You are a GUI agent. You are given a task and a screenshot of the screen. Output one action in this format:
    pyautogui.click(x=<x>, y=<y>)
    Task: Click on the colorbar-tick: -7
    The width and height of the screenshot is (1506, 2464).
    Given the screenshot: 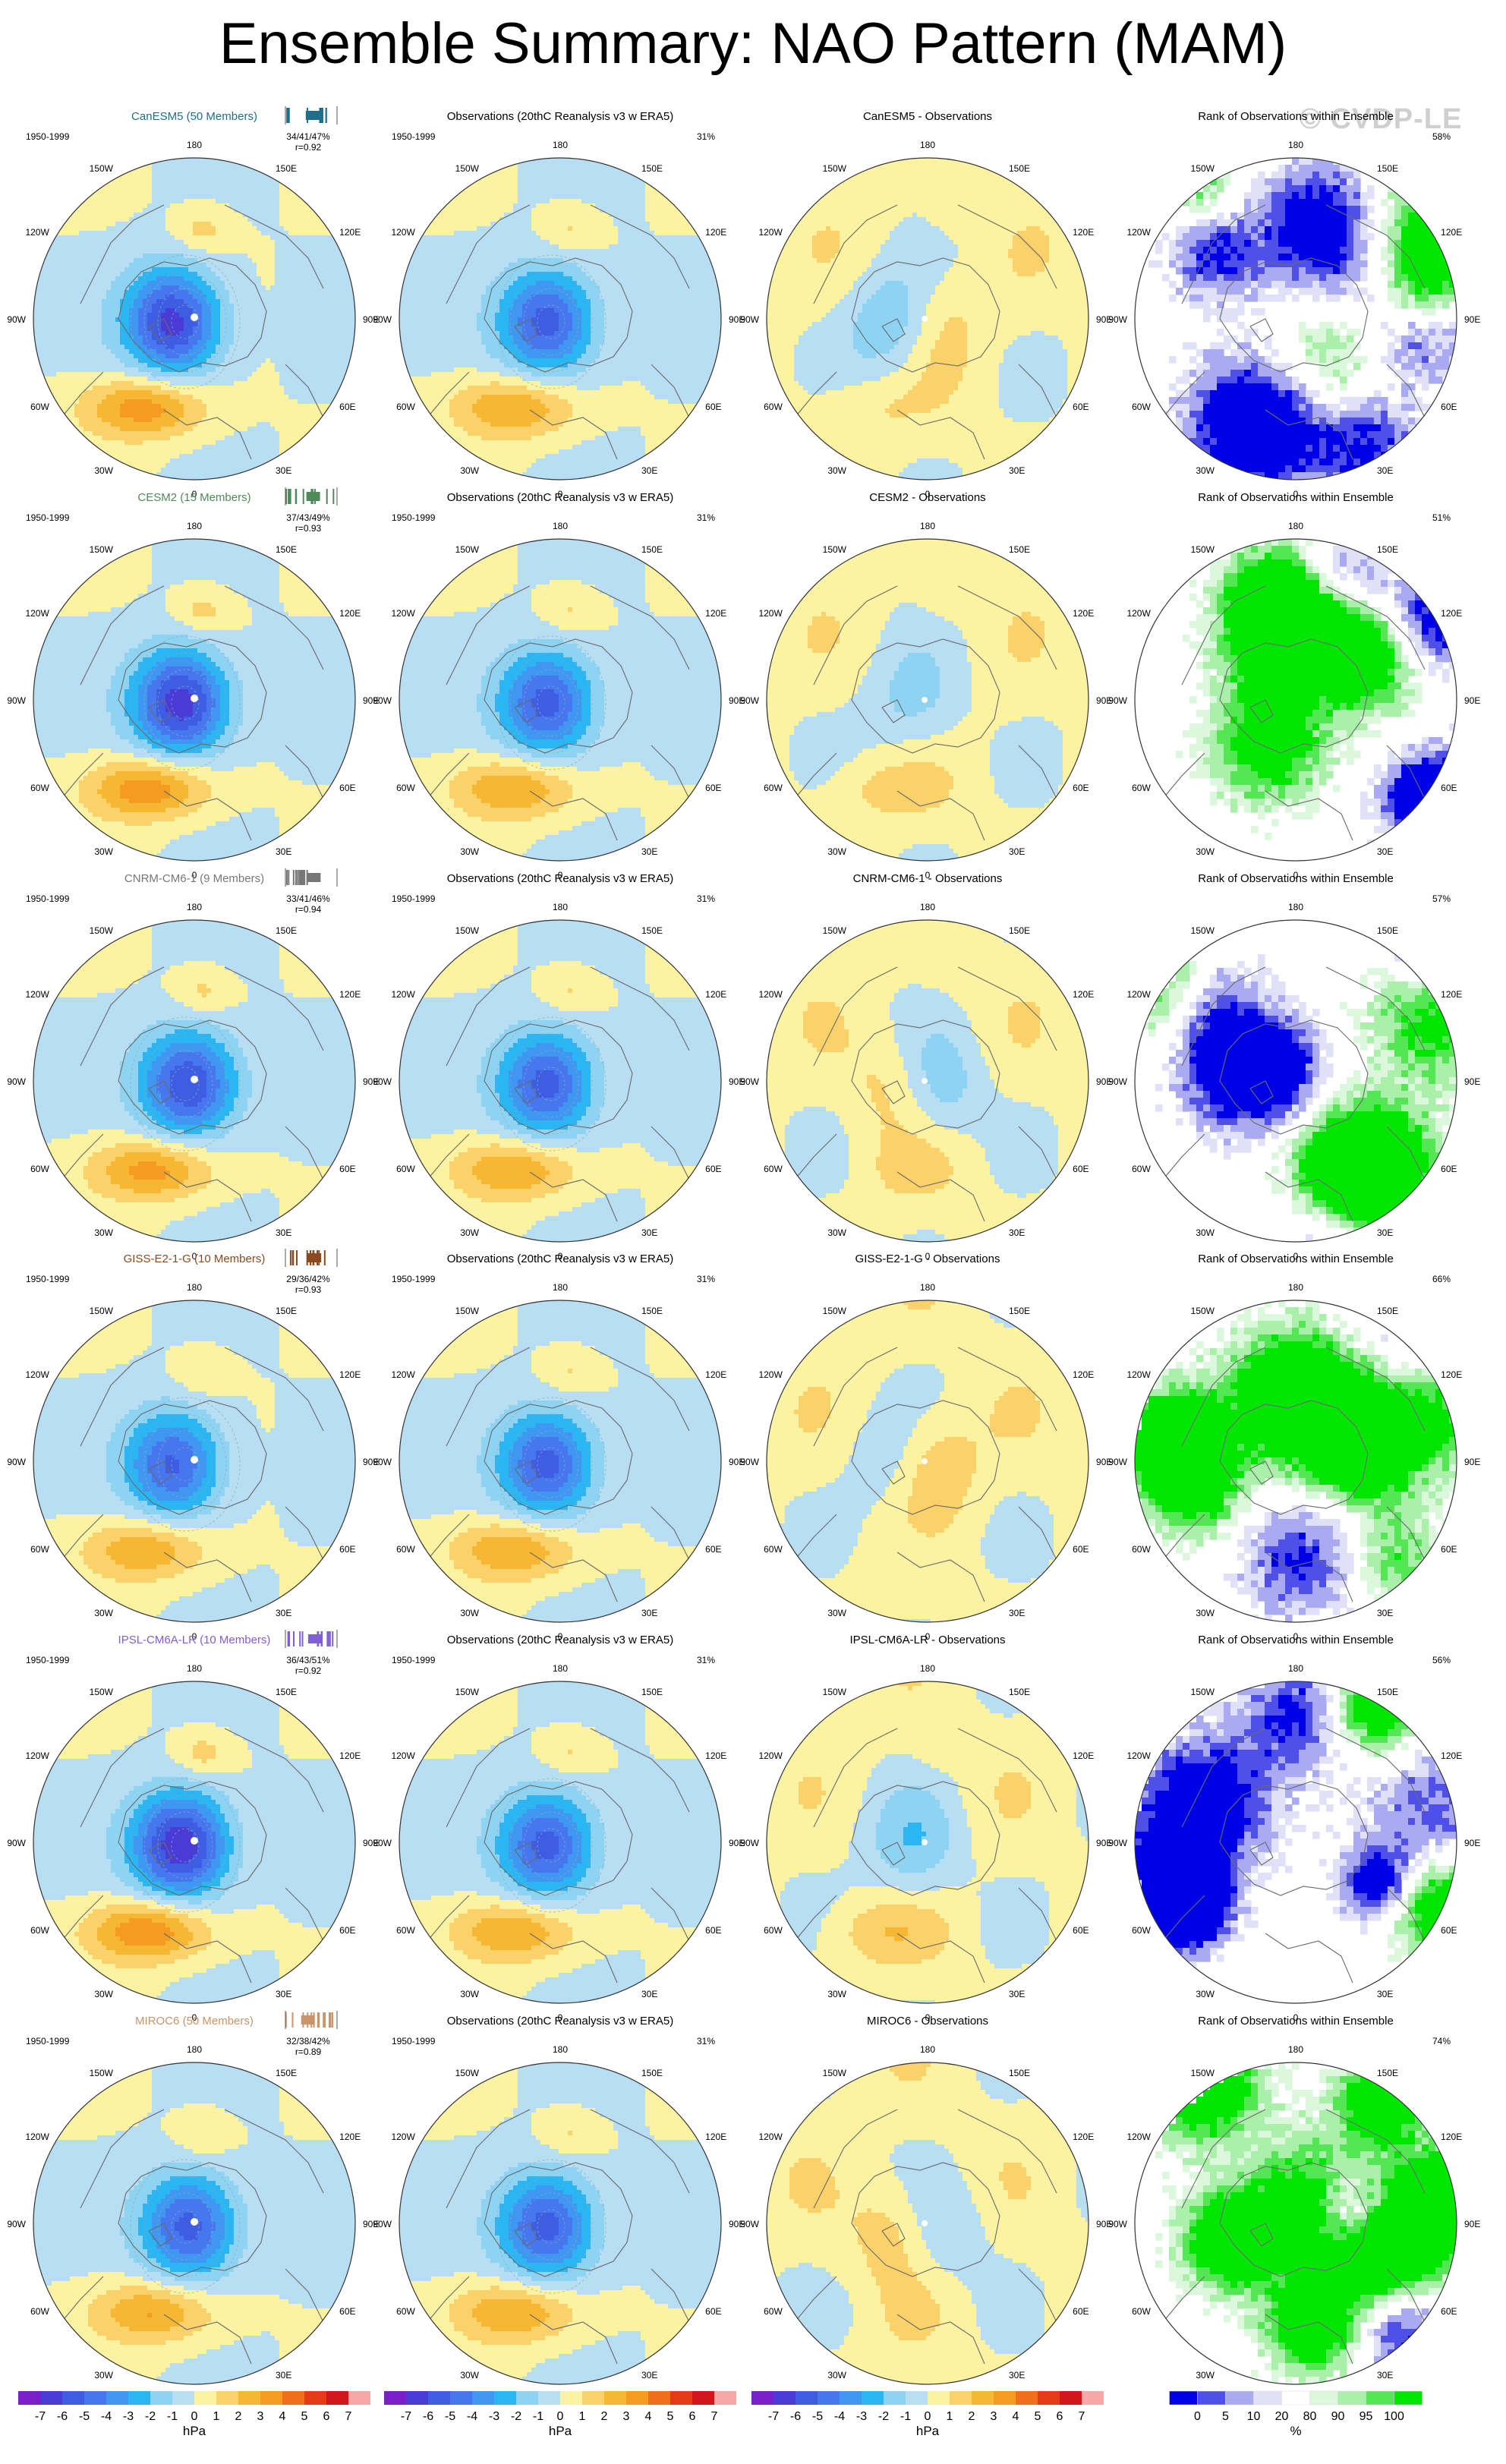 What is the action you would take?
    pyautogui.click(x=773, y=2416)
    